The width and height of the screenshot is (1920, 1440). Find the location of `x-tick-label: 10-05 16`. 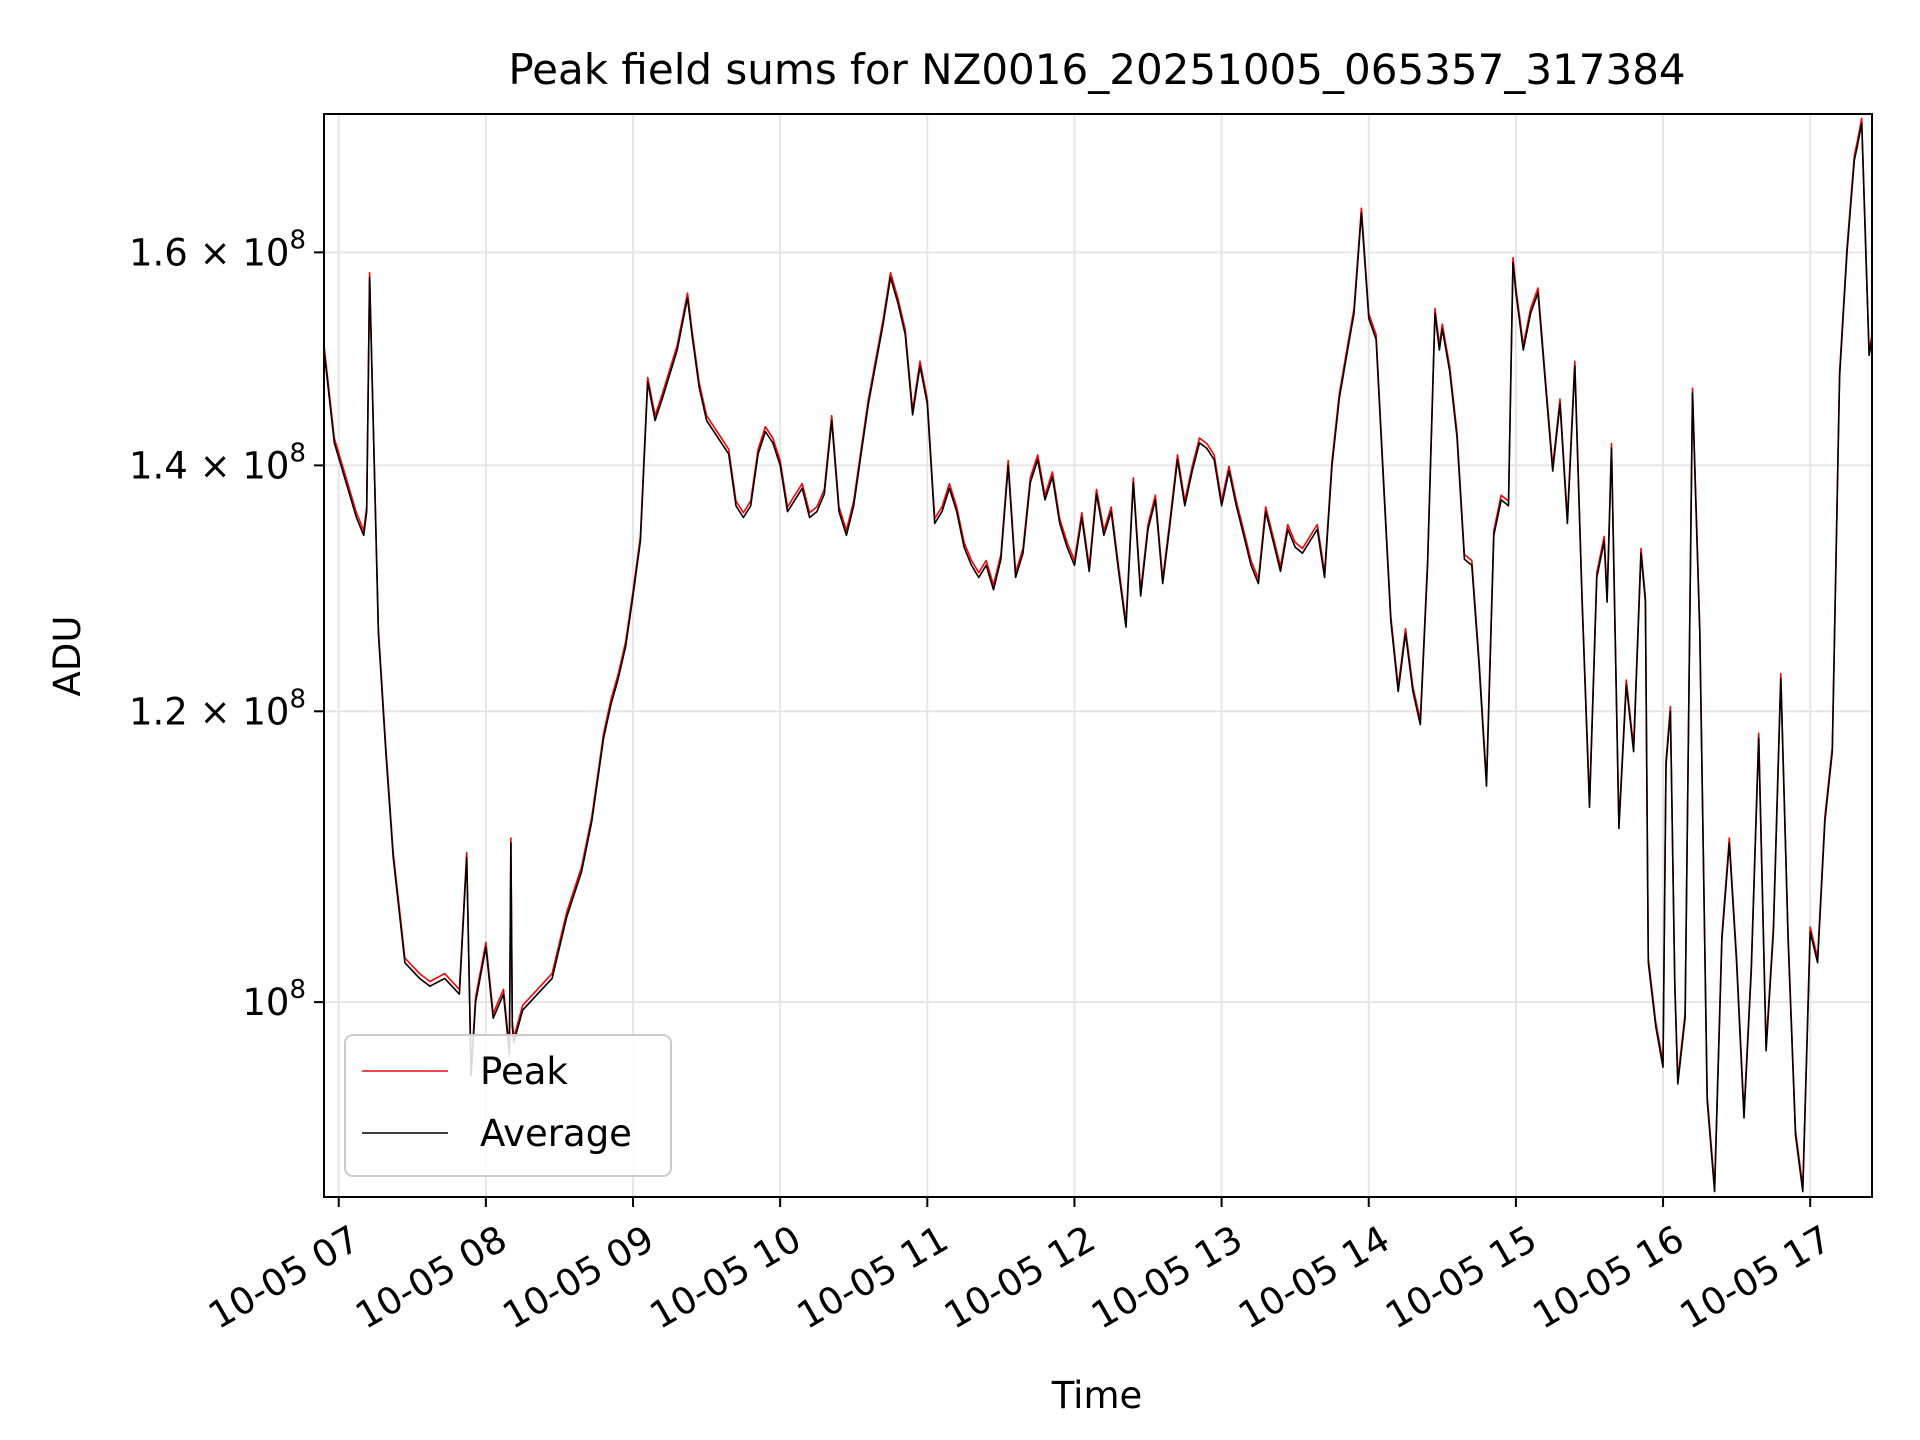

x-tick-label: 10-05 16 is located at coordinates (1609, 1277).